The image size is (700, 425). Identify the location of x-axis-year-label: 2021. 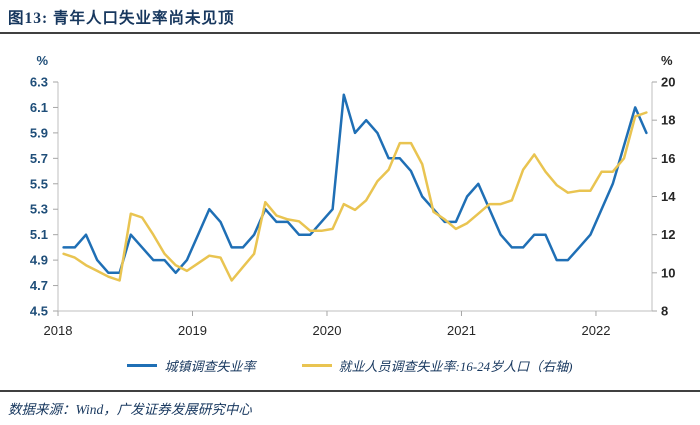
(461, 330).